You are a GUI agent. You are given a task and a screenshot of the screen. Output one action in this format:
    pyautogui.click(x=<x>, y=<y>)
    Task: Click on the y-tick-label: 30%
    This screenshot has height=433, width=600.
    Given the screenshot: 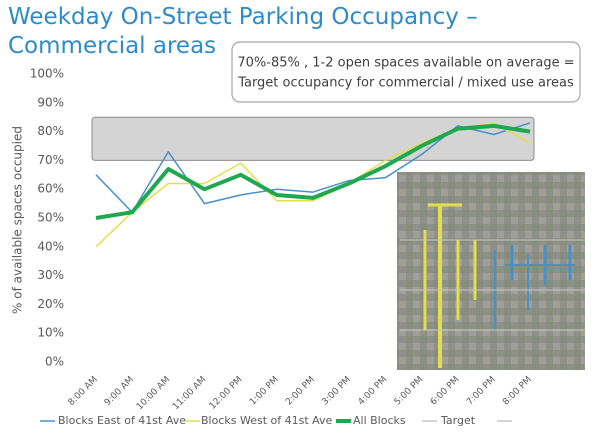 What is the action you would take?
    pyautogui.click(x=50, y=275)
    